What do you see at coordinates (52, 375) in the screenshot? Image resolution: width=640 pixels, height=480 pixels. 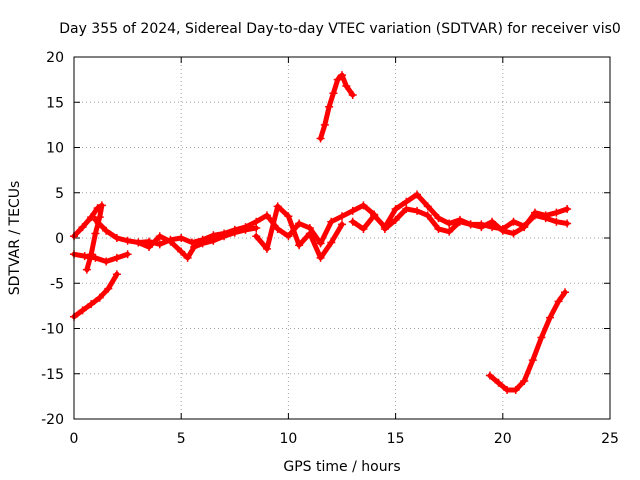 I see `y-tick-label: -15` at bounding box center [52, 375].